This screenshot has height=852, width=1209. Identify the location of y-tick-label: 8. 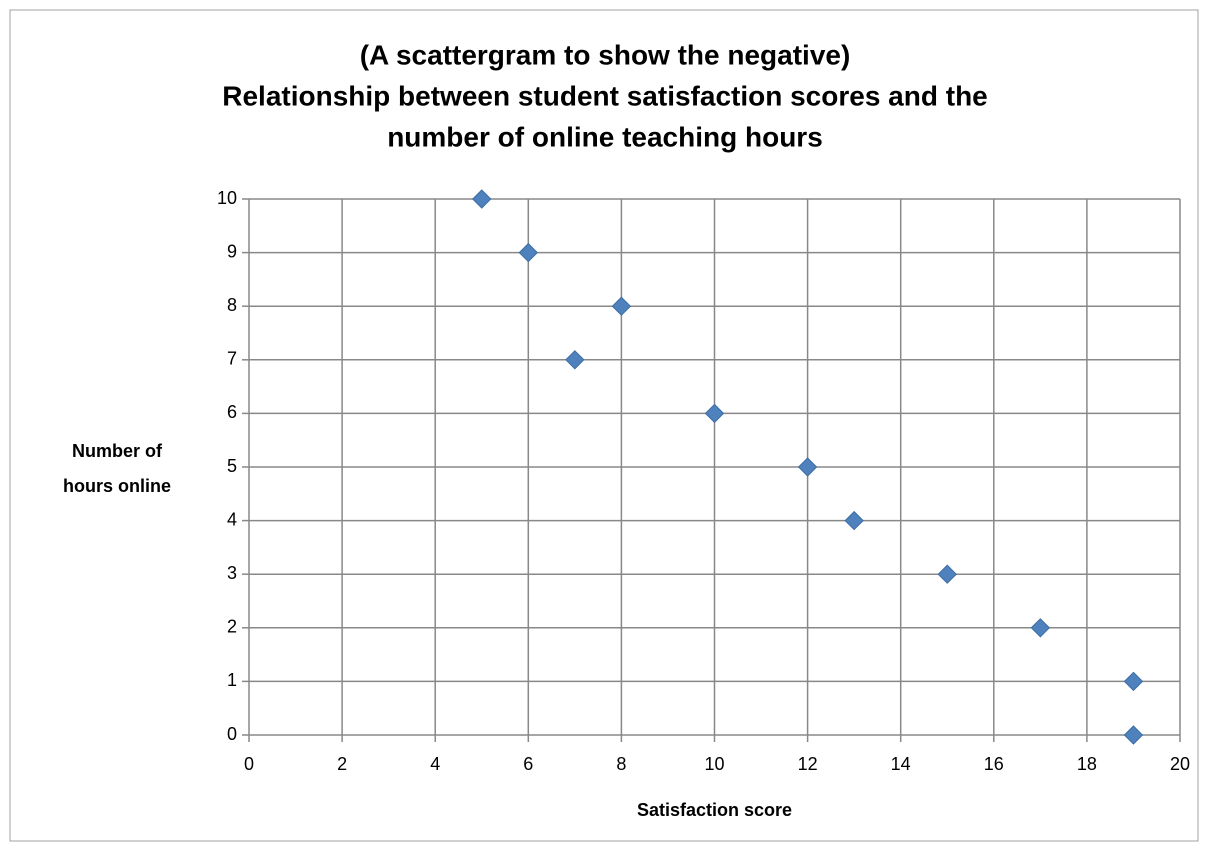
(232, 305).